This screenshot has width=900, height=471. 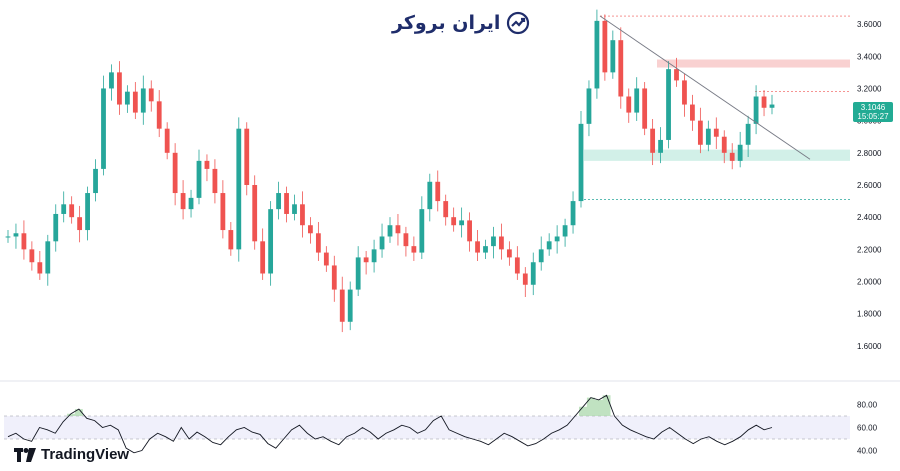 I want to click on price-tick-label: 2.6000, so click(x=869, y=185).